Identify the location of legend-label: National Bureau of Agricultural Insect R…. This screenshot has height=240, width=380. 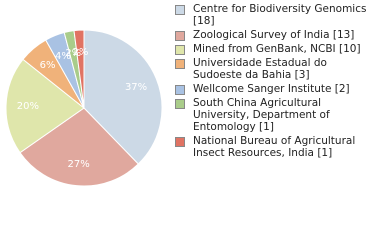
(274, 147).